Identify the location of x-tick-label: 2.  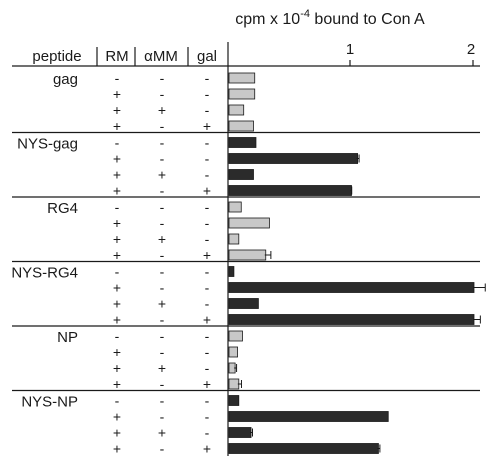
(471, 49).